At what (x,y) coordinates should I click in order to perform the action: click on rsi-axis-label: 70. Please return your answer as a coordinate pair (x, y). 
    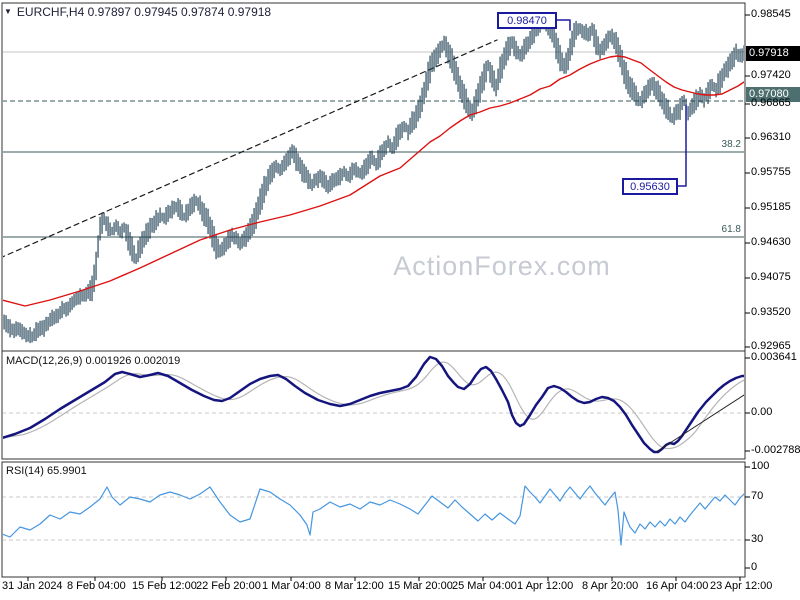
    Looking at the image, I should click on (757, 496).